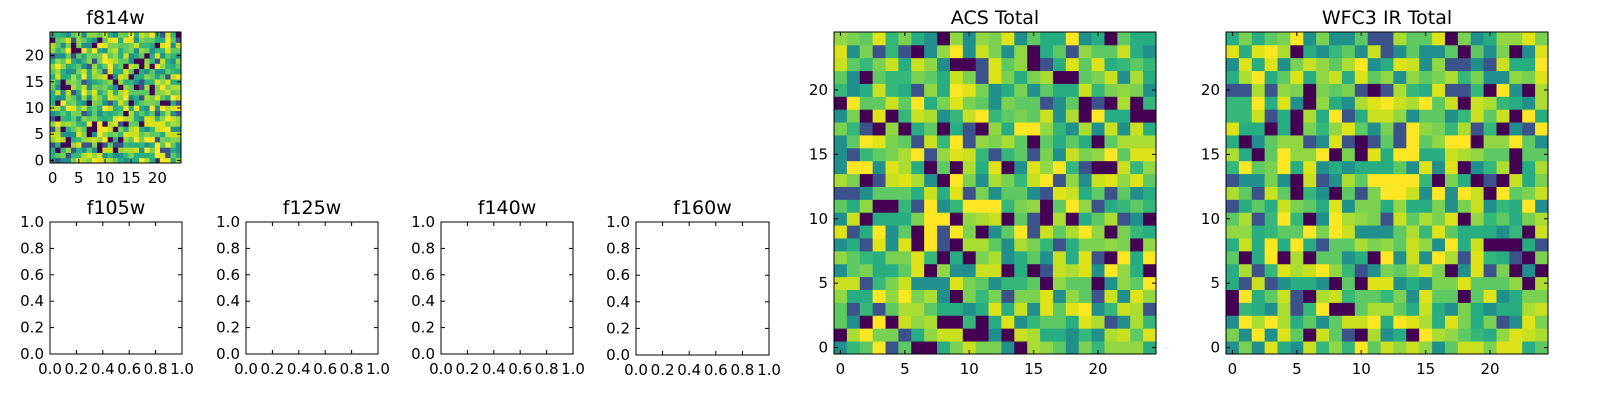 Image resolution: width=1600 pixels, height=400 pixels. What do you see at coordinates (573, 369) in the screenshot?
I see `x-tick-label: 1.0` at bounding box center [573, 369].